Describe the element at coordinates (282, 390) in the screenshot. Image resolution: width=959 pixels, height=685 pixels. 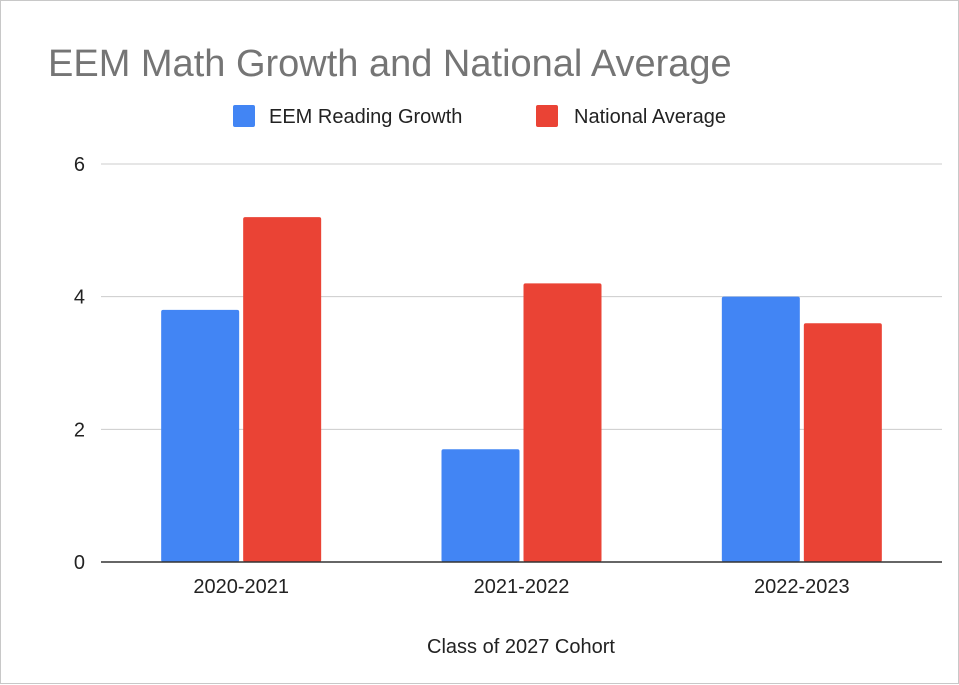
I see `bar-national-average-2020-2021` at that location.